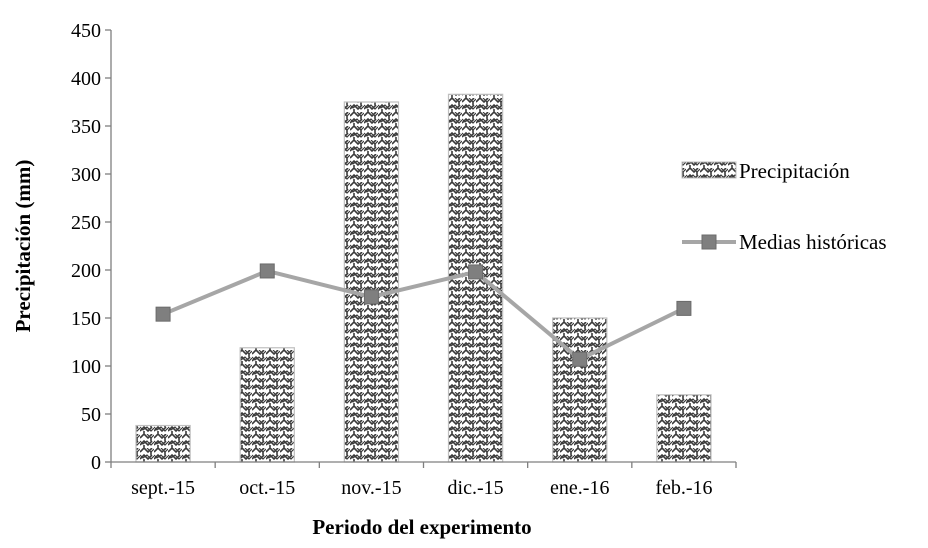 The height and width of the screenshot is (548, 928). Describe the element at coordinates (91, 415) in the screenshot. I see `y-tick-label: 50` at that location.